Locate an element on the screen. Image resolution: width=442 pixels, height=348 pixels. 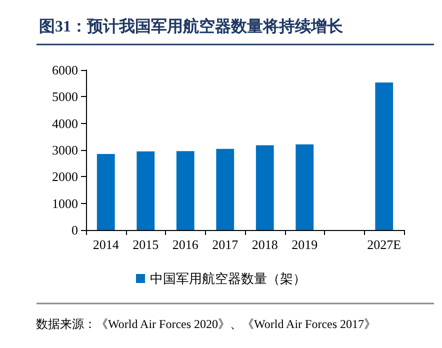
source-note: 数据来源：《World Air Forces 2020》、《World Air Forces 2017》 is located at coordinates (206, 324).